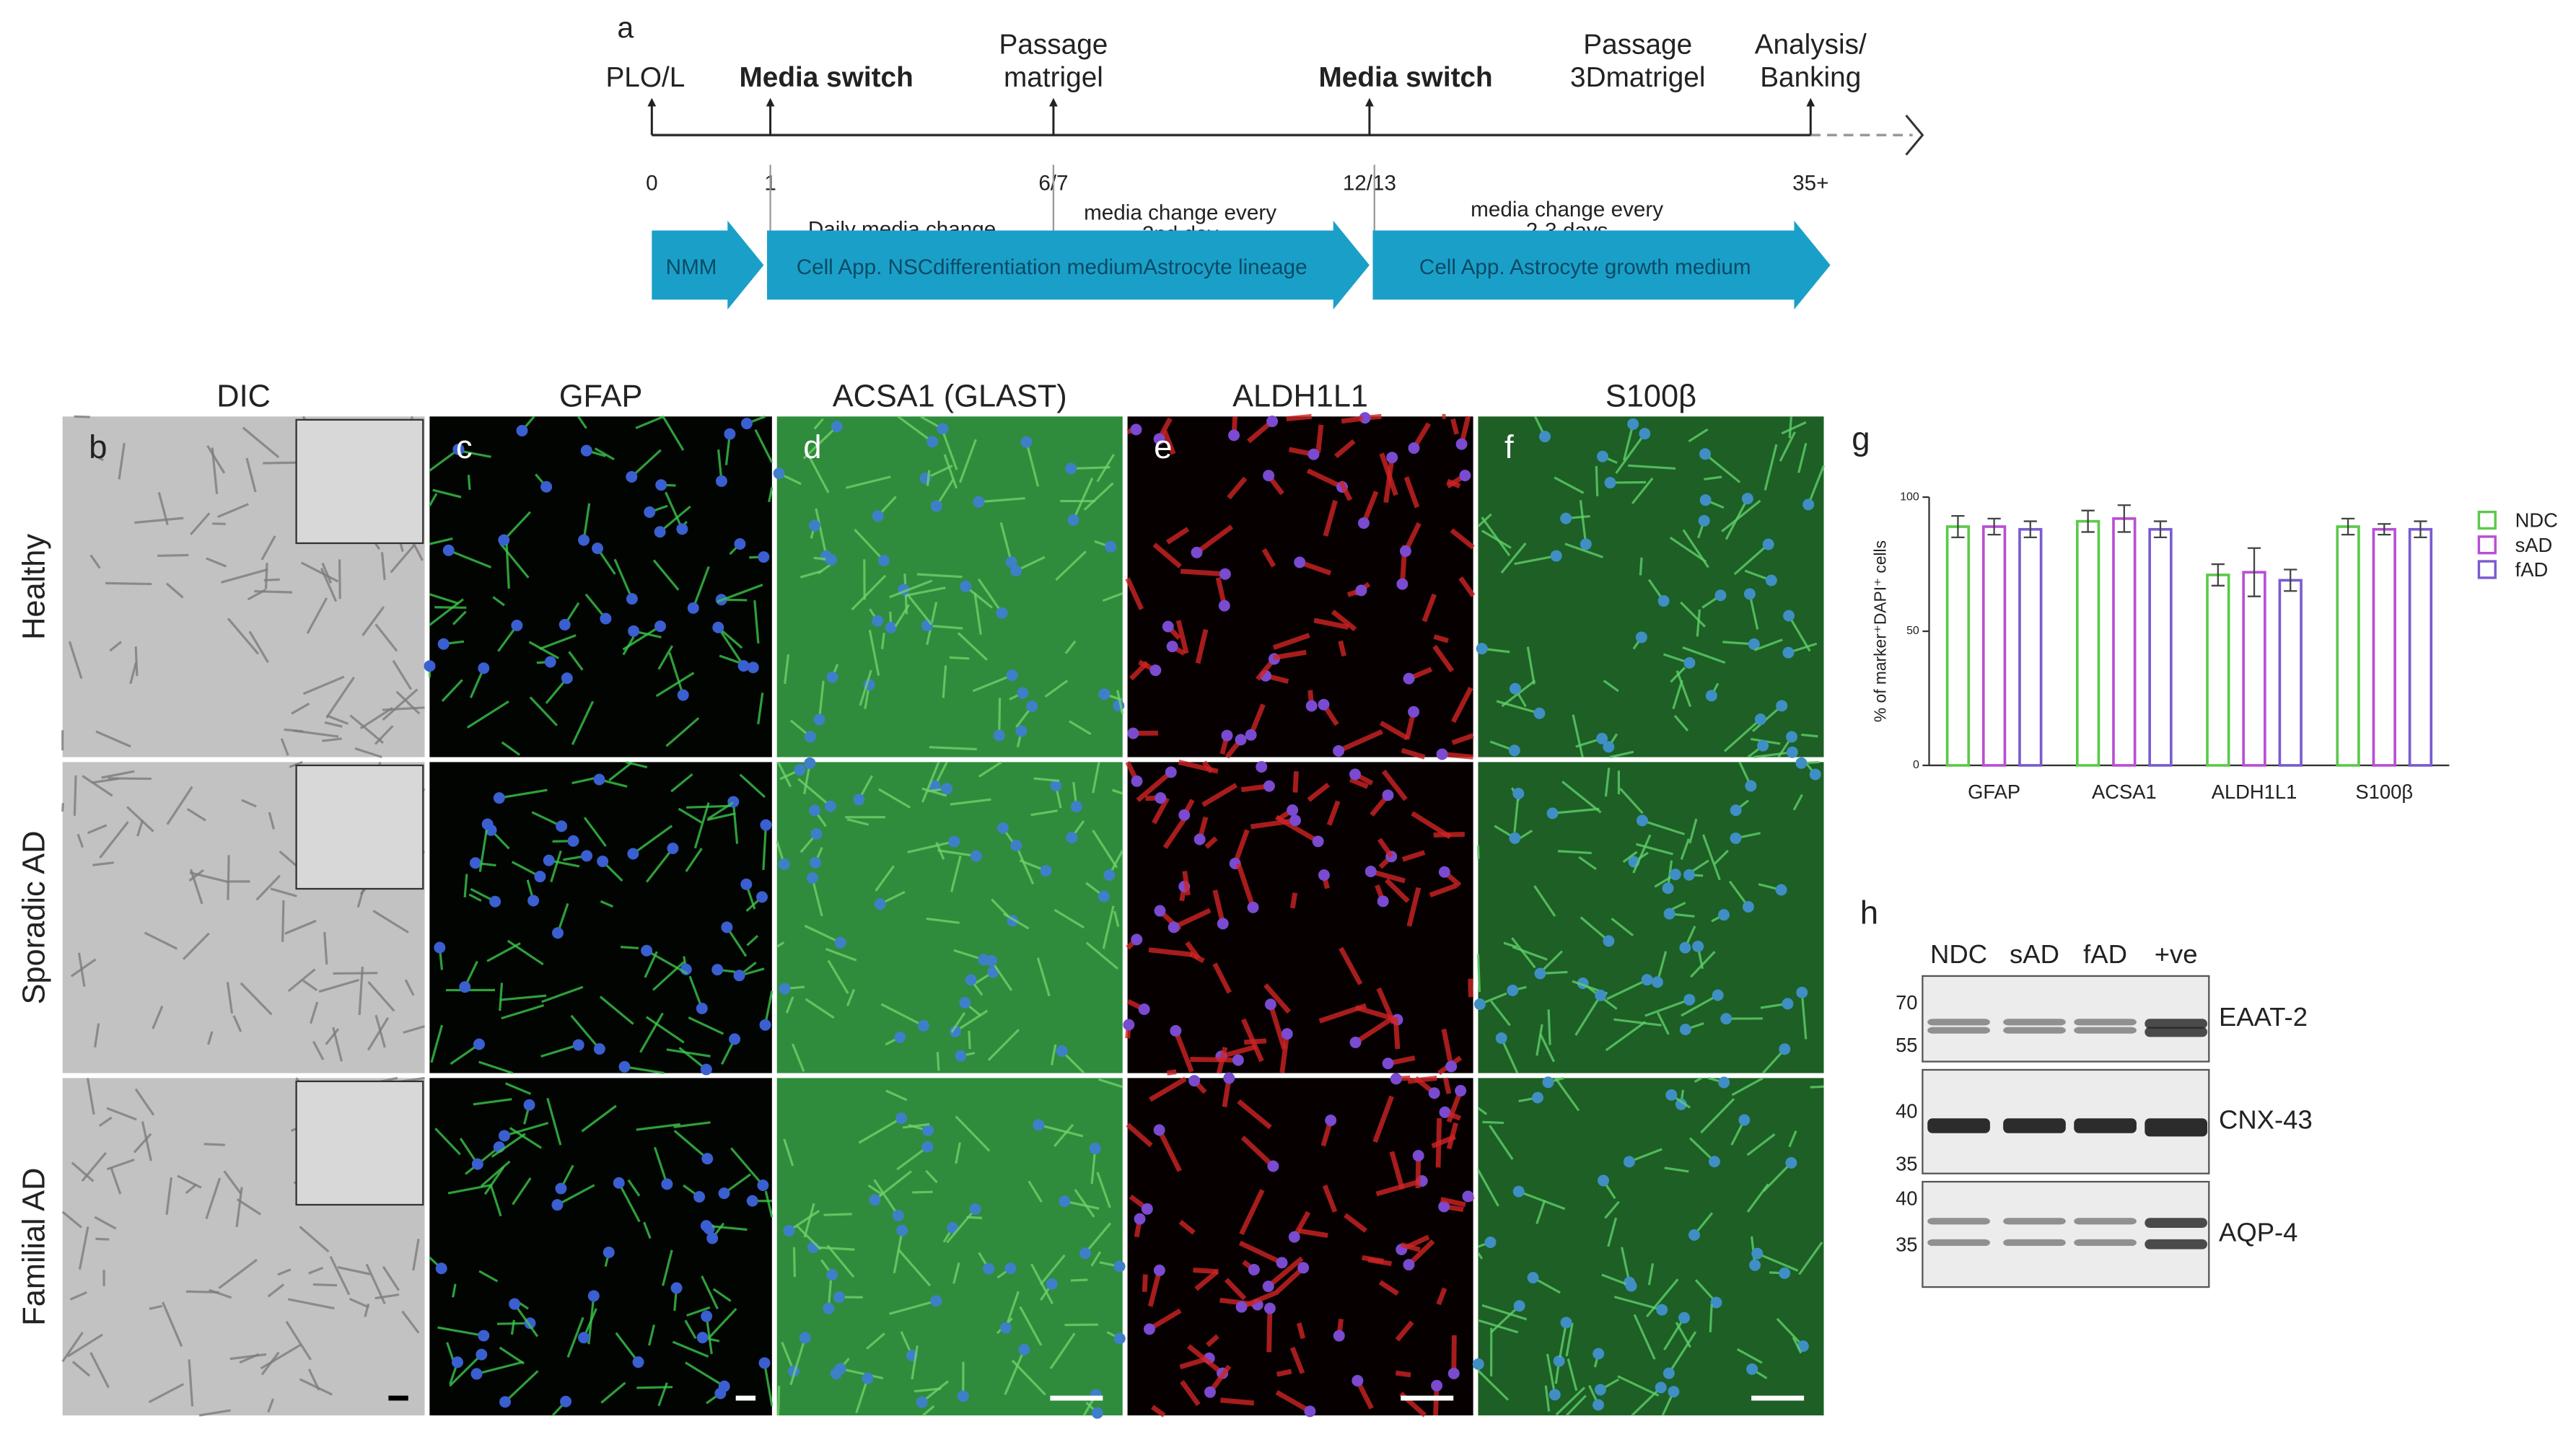 Image resolution: width=2576 pixels, height=1432 pixels. Describe the element at coordinates (2176, 1127) in the screenshot. I see `band` at that location.